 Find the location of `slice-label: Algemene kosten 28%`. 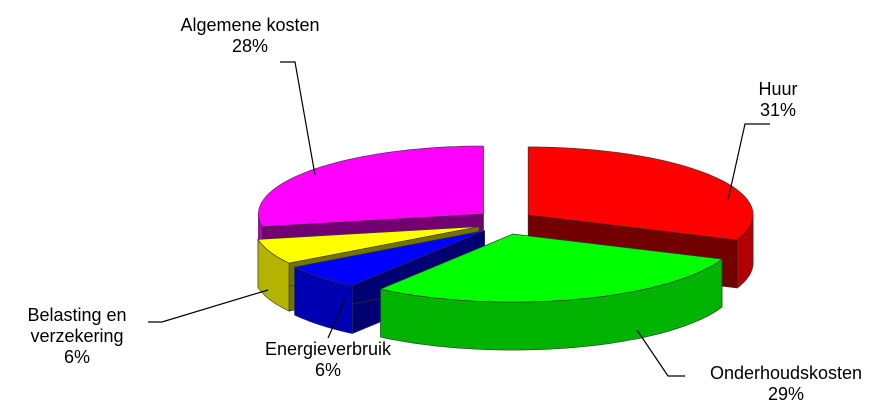

slice-label: Algemene kosten 28% is located at coordinates (249, 36).